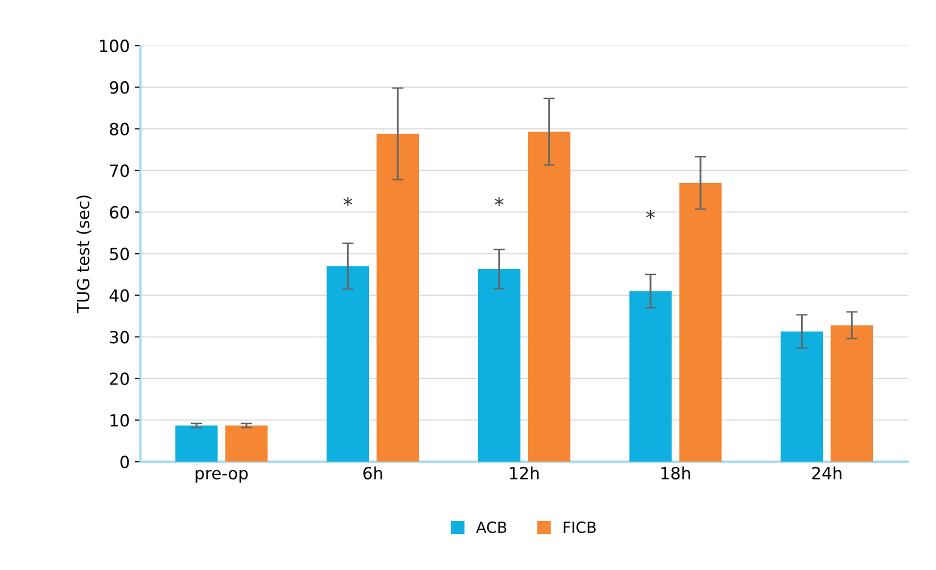 The width and height of the screenshot is (936, 570). Describe the element at coordinates (675, 473) in the screenshot. I see `x-tick-label: 18h` at that location.